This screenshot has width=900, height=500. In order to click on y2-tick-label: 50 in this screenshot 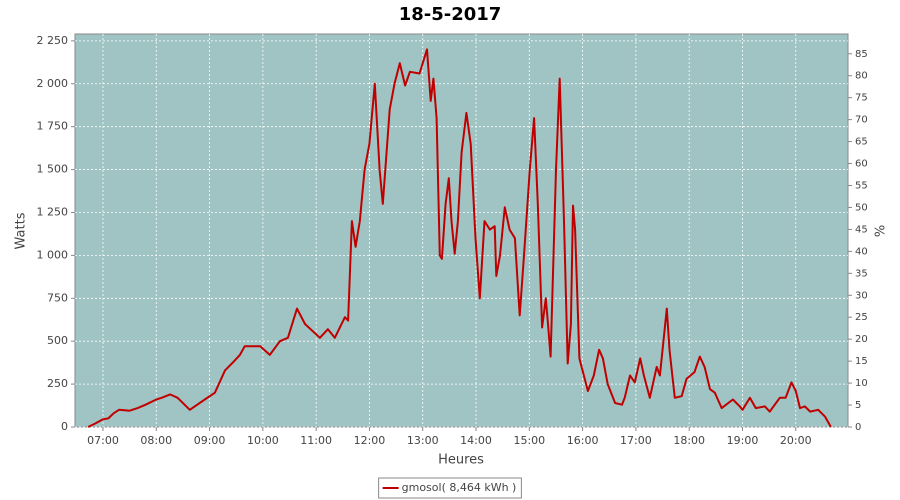, I will do `click(861, 207)`.